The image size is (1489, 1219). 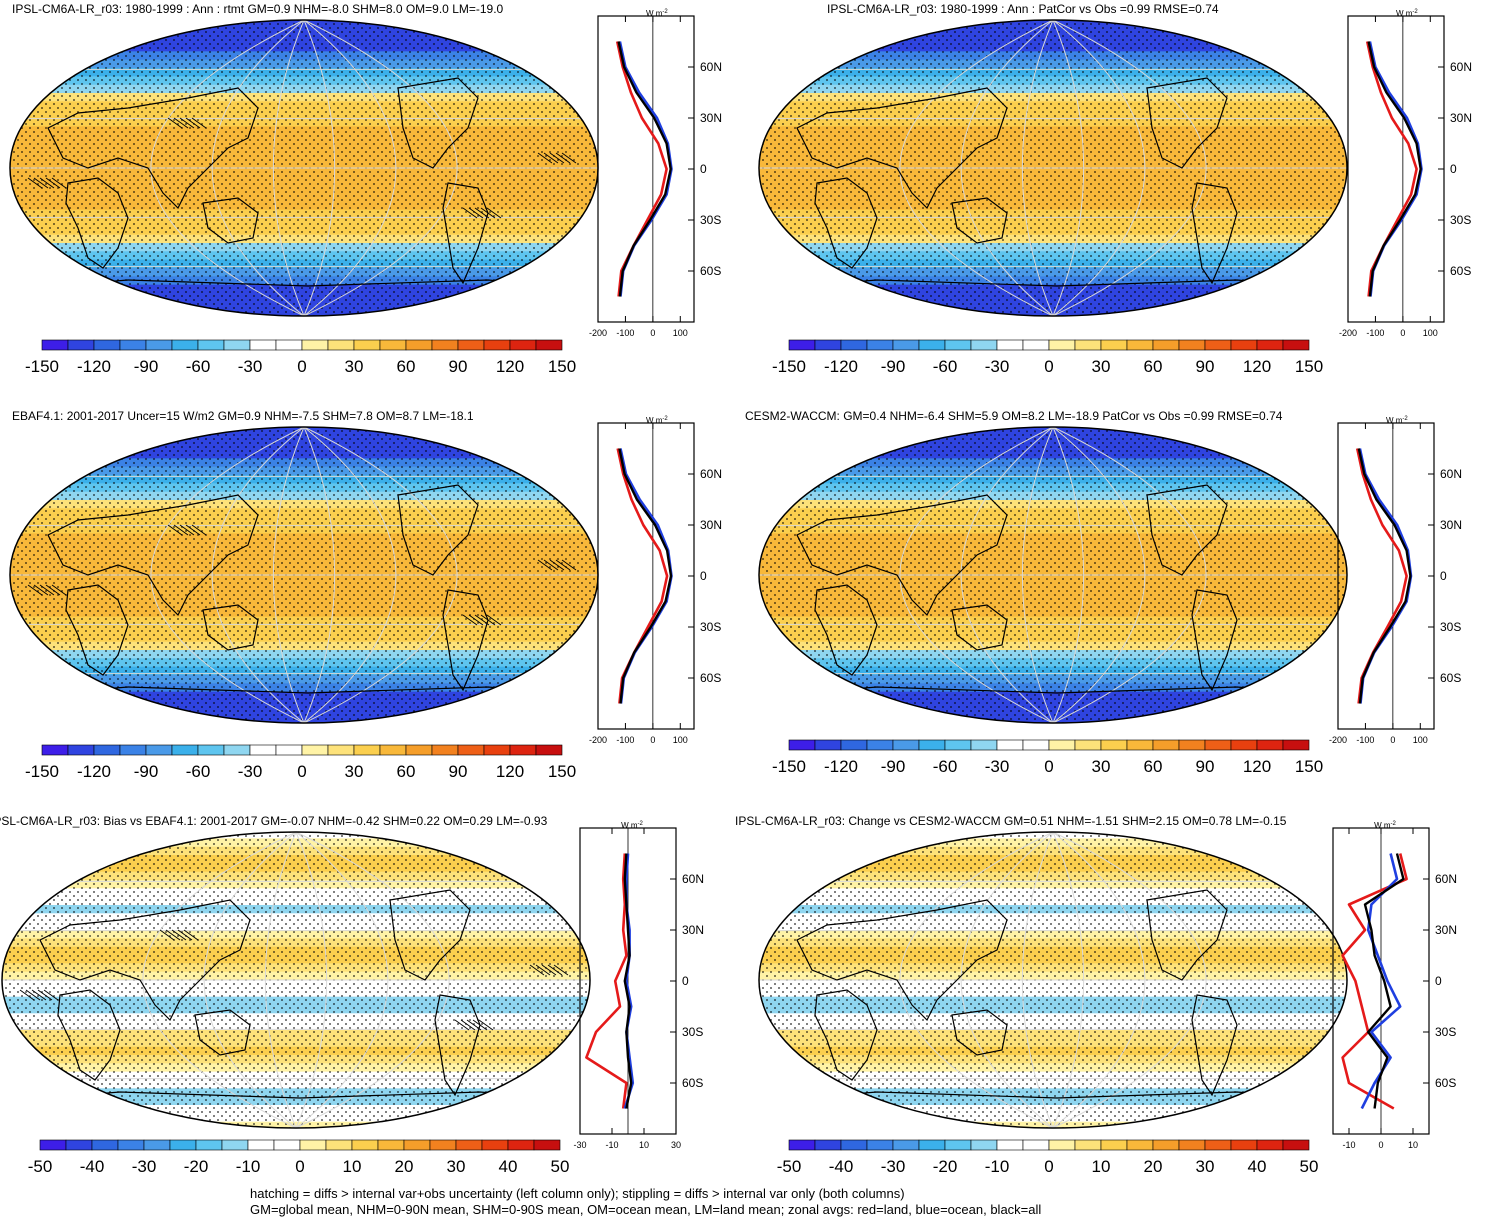 I want to click on zonal-frame, so click(x=1386, y=576).